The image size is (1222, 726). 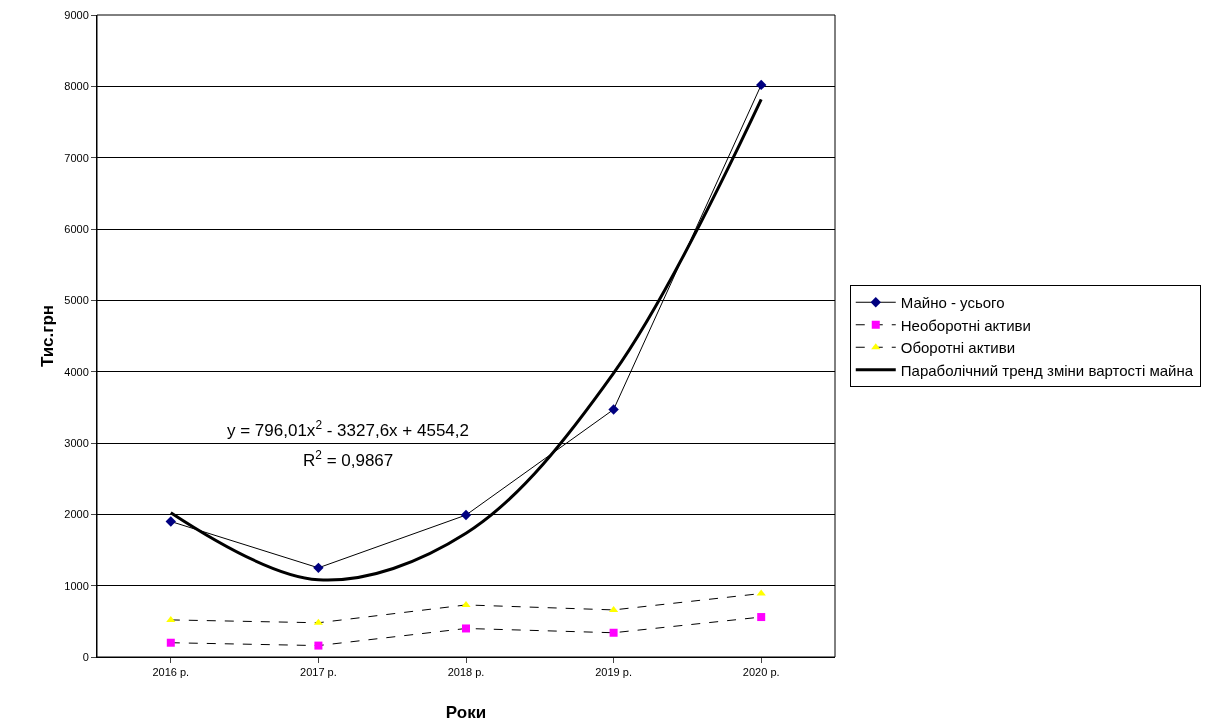 I want to click on y-tick-label: 3000, so click(x=76, y=442).